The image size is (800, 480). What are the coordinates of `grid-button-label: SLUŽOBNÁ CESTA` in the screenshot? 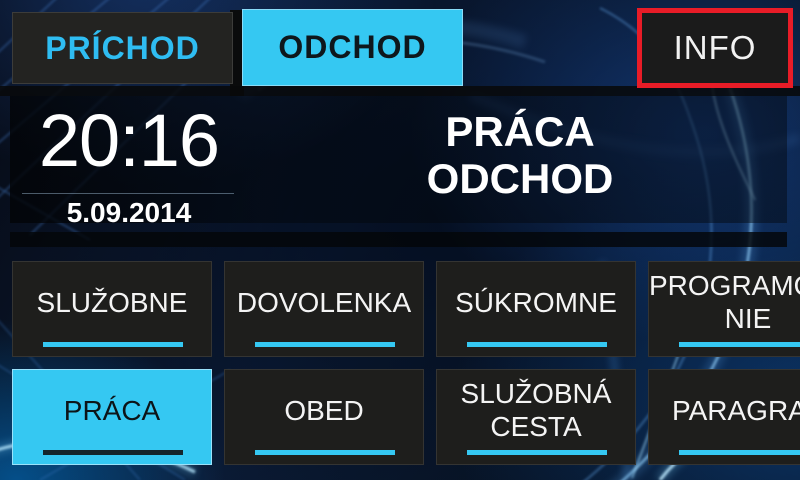 It's located at (536, 410).